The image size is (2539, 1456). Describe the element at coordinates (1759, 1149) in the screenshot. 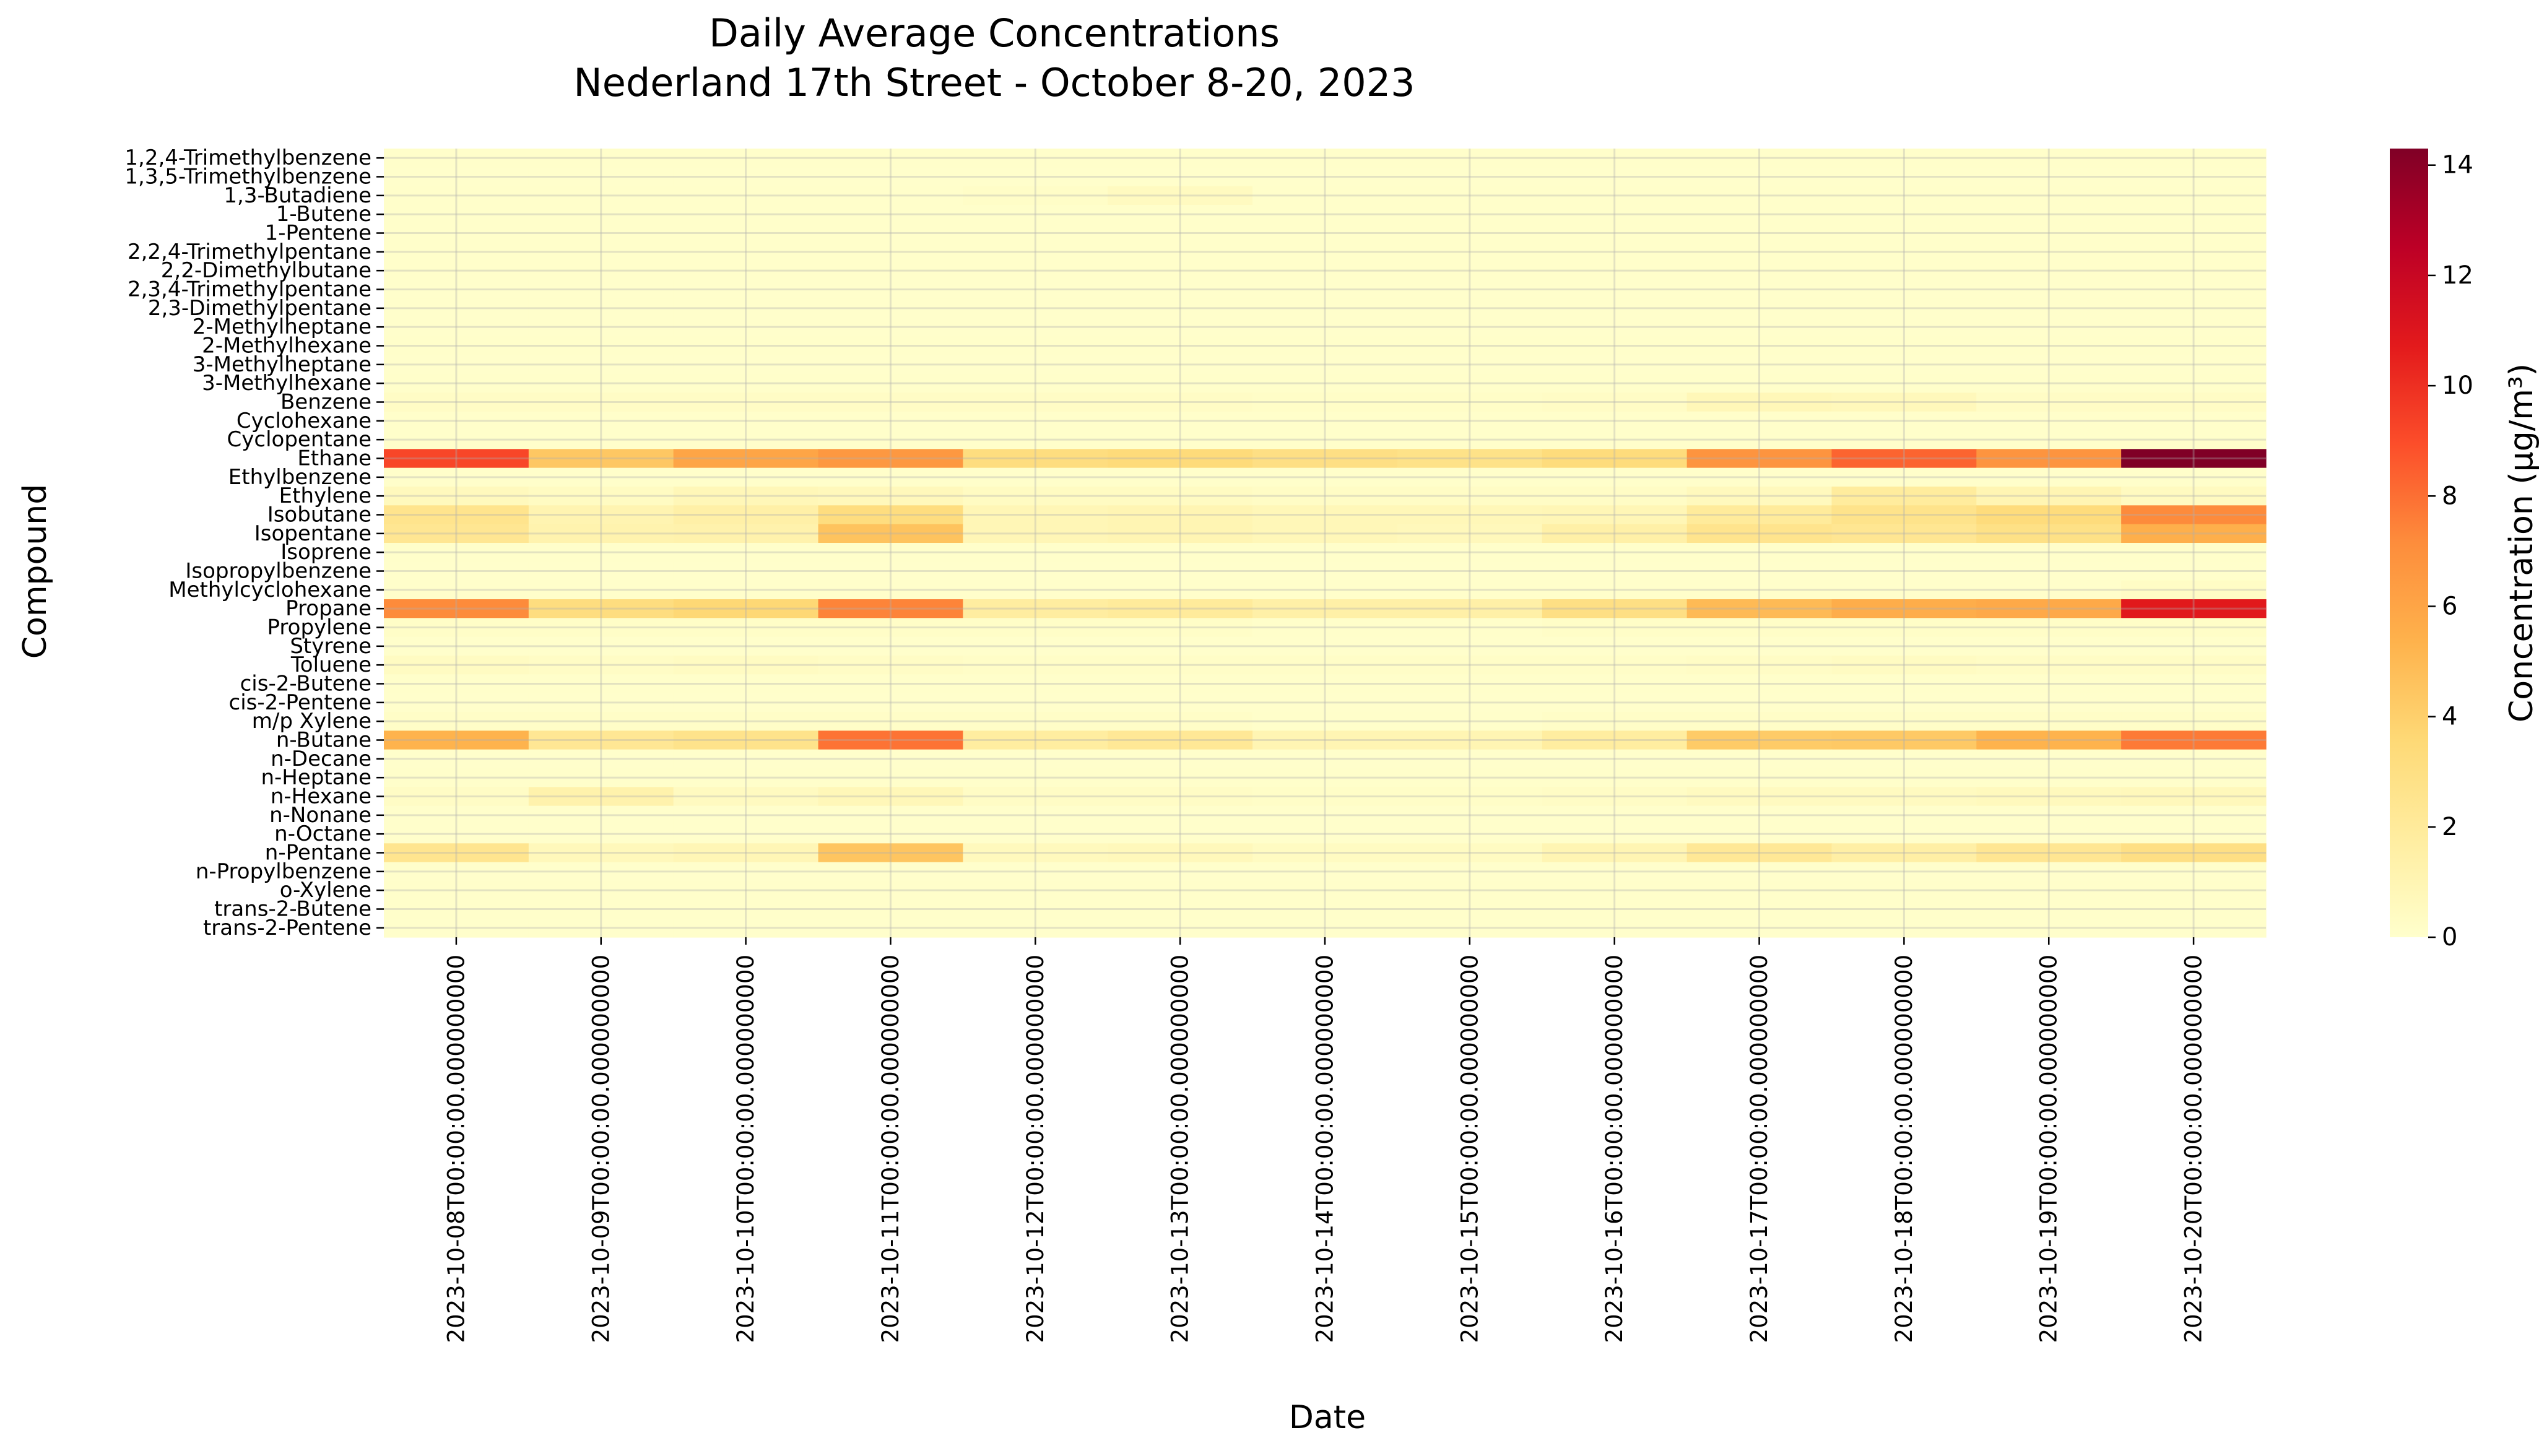

I see `x-tick-label: 2023-10-17T00:00:00.000000000` at that location.